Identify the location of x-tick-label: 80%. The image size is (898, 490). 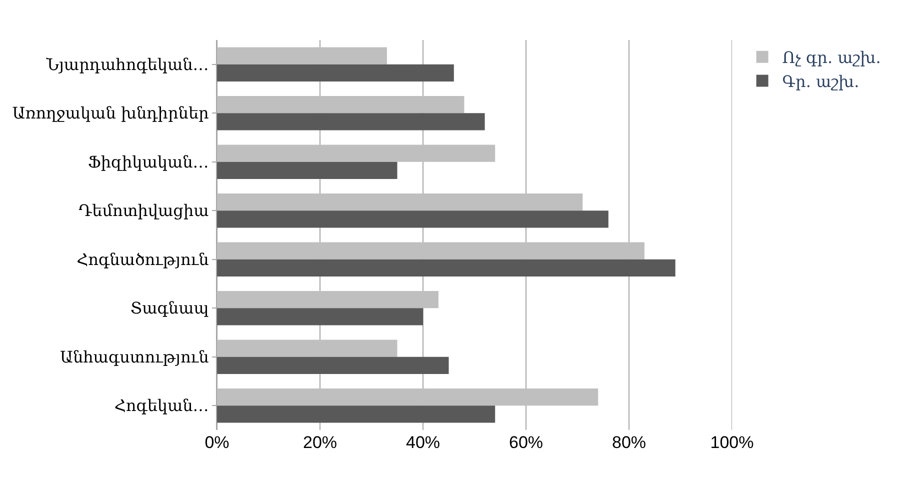
(629, 442).